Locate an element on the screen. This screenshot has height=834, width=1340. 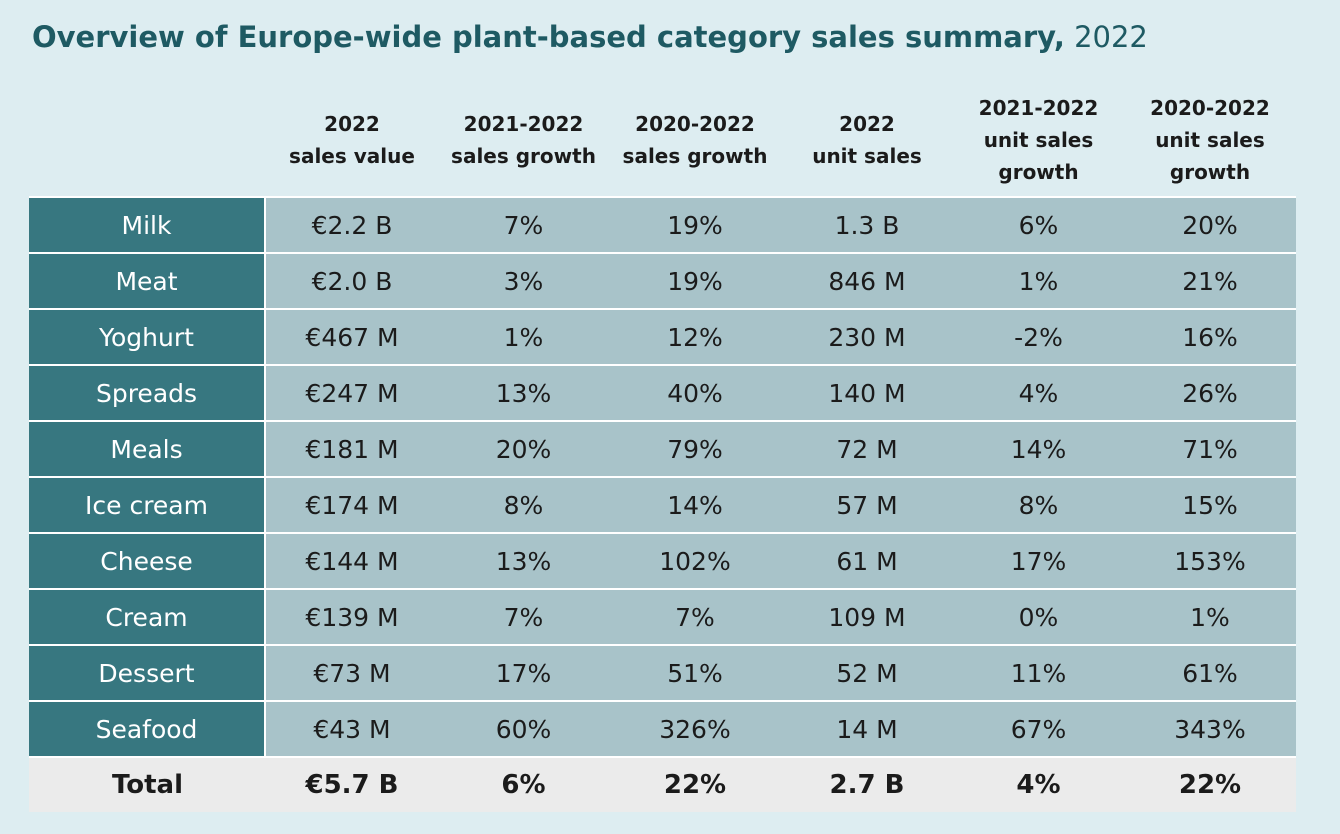
row-label: Ice cream is located at coordinates (147, 504).